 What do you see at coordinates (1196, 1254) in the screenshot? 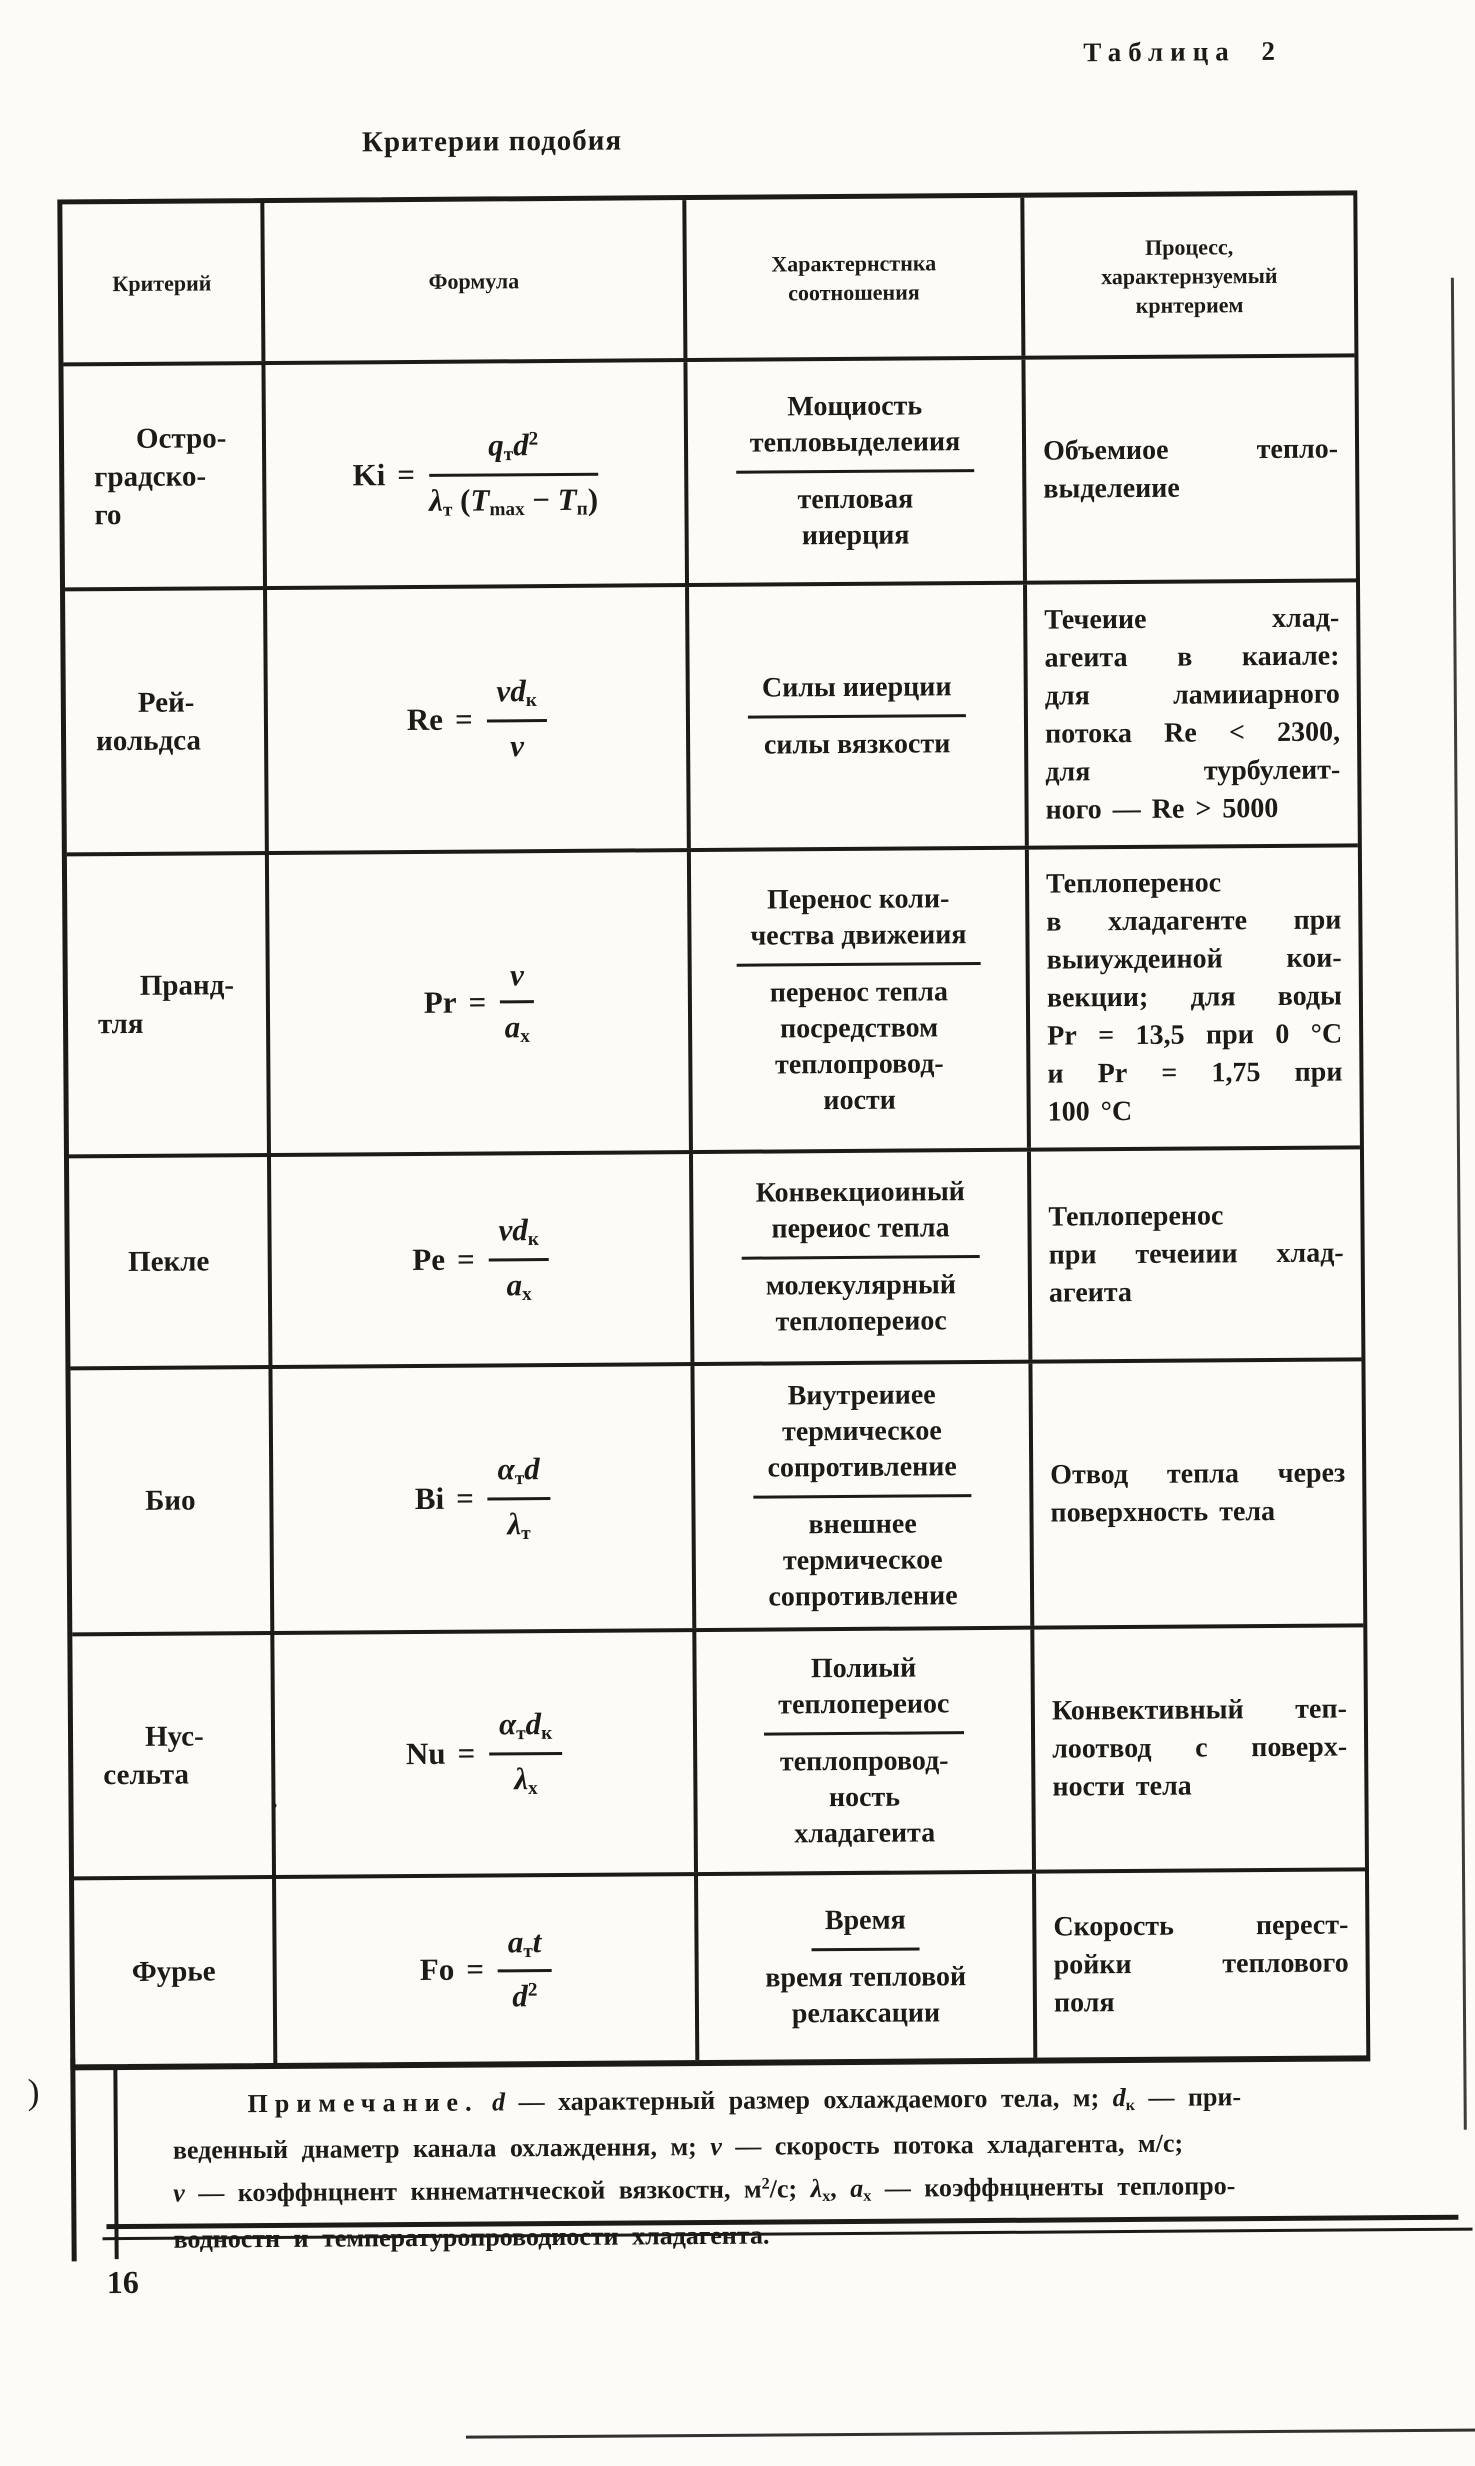
I see `process-text: Теплоперенос при течеиии хлад-агеита` at bounding box center [1196, 1254].